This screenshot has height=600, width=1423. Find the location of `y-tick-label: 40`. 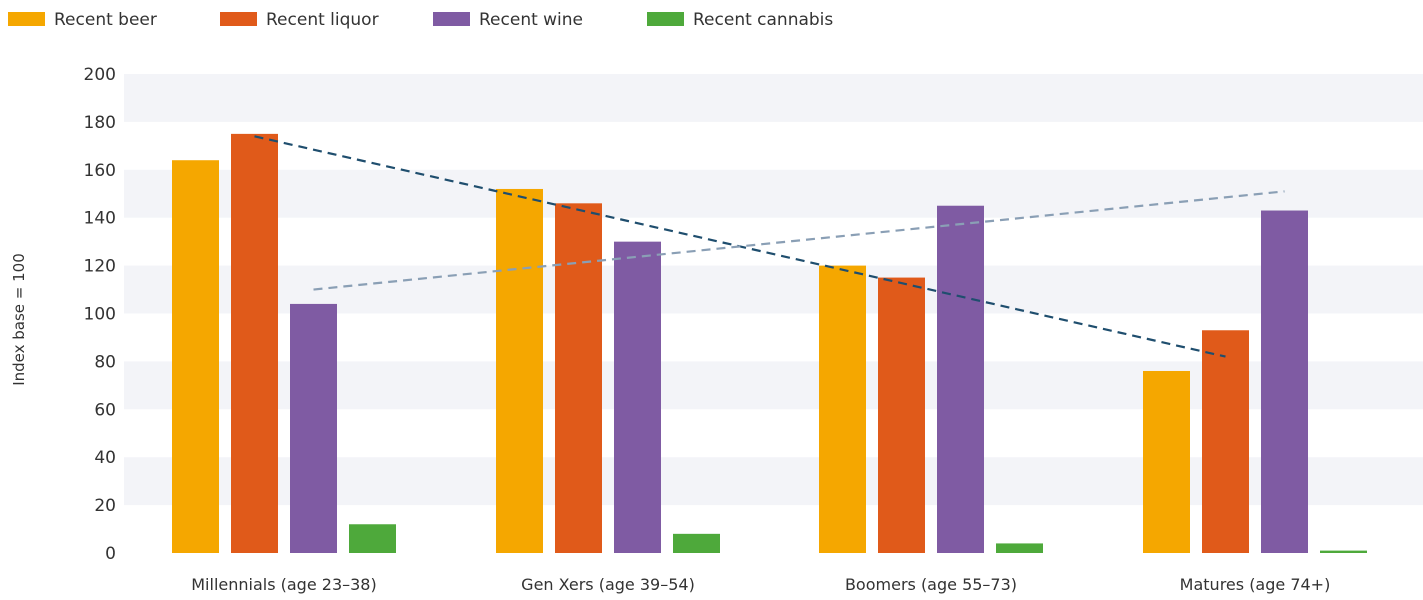

y-tick-label: 40 is located at coordinates (105, 458).